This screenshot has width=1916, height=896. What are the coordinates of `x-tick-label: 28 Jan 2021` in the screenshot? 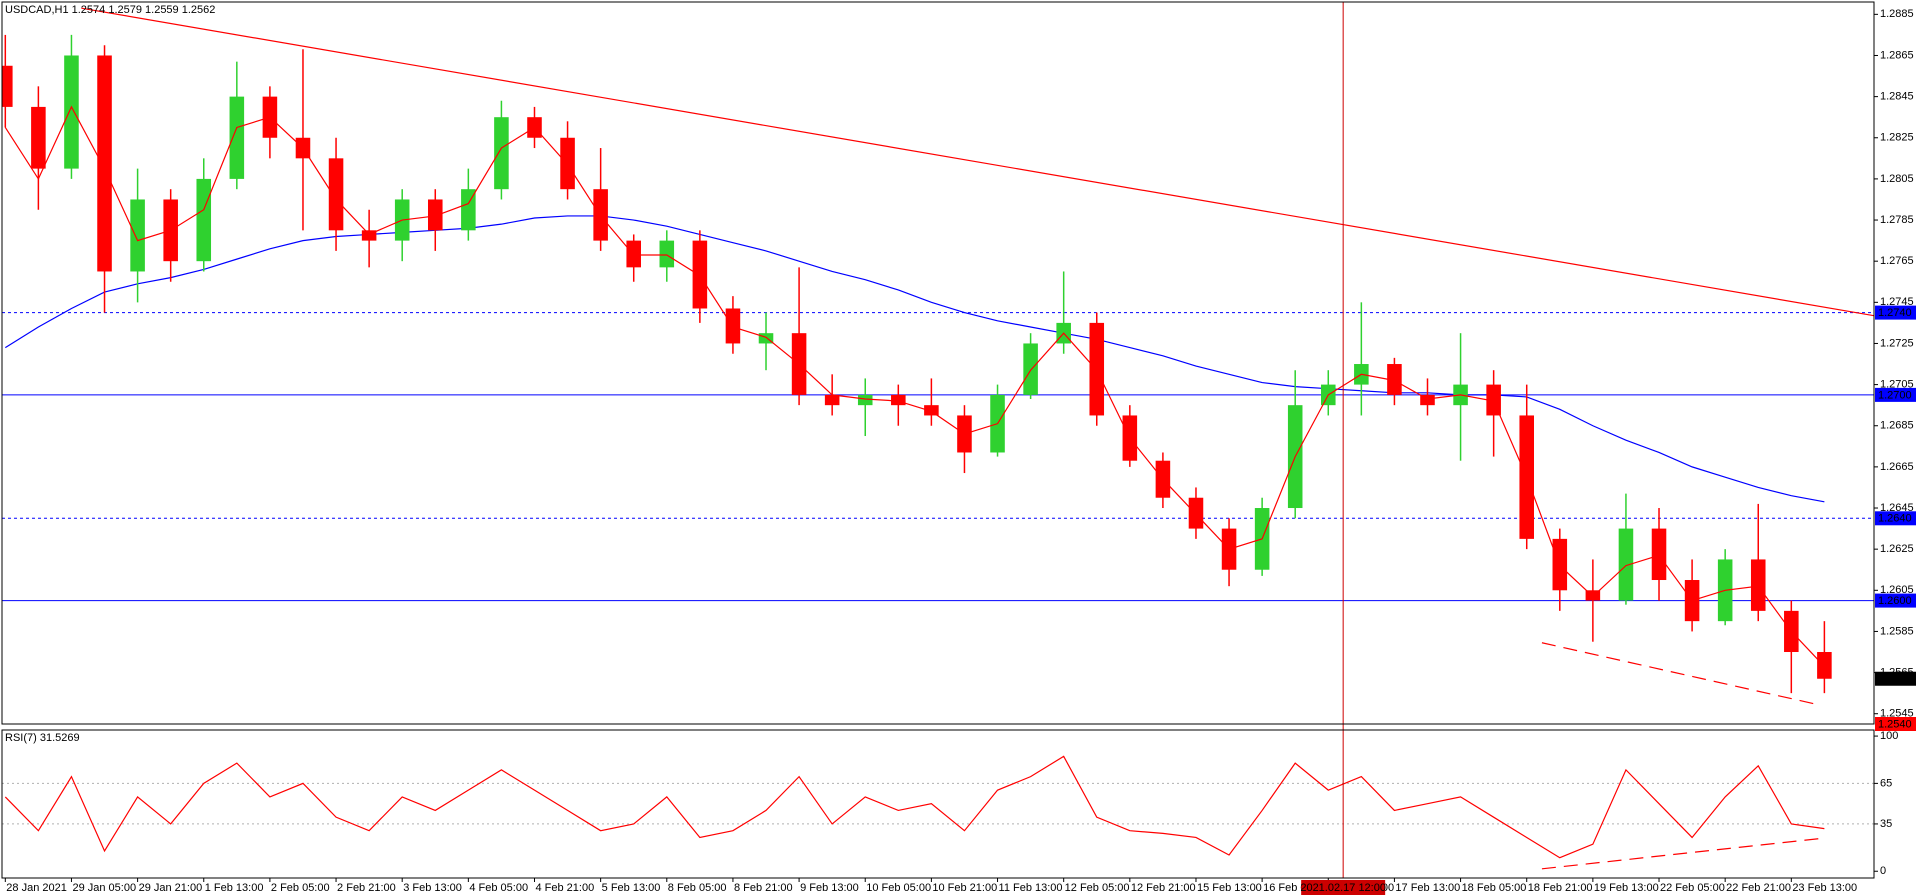 It's located at (36, 888).